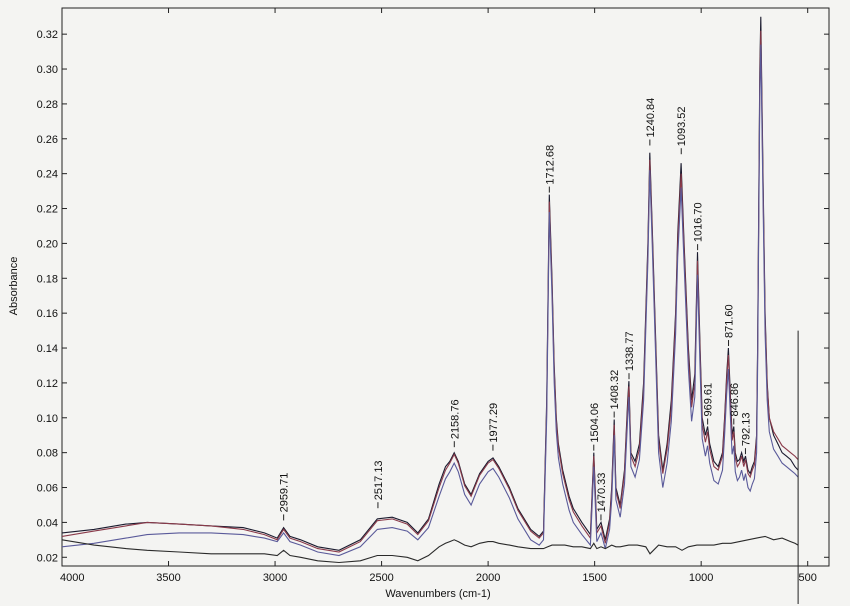 The height and width of the screenshot is (606, 850). Describe the element at coordinates (550, 165) in the screenshot. I see `peak-label: 1712.68` at that location.